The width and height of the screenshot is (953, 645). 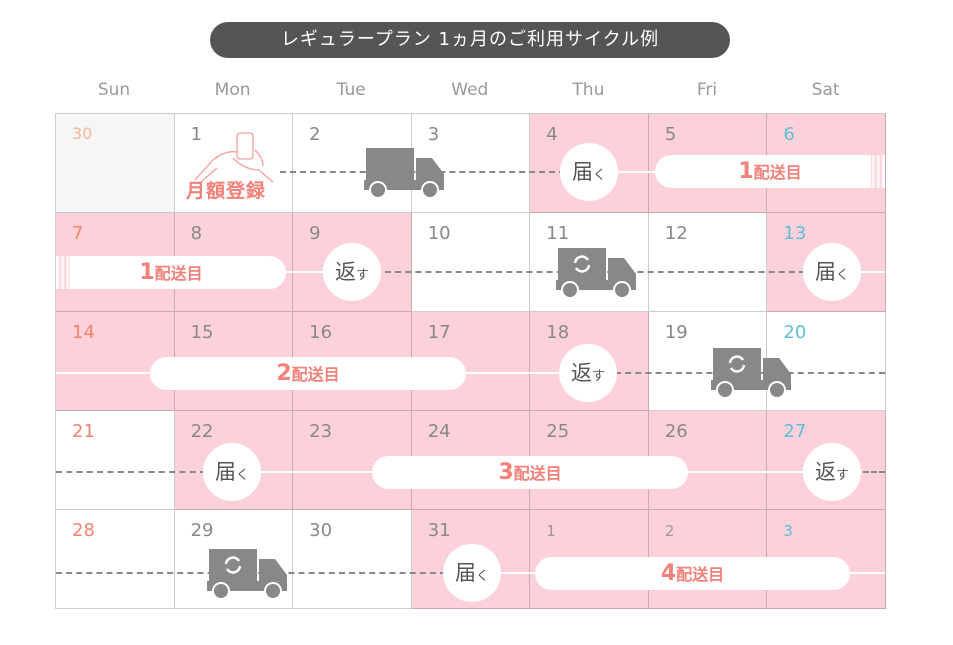 I want to click on weekday-tue: Tue, so click(x=351, y=90).